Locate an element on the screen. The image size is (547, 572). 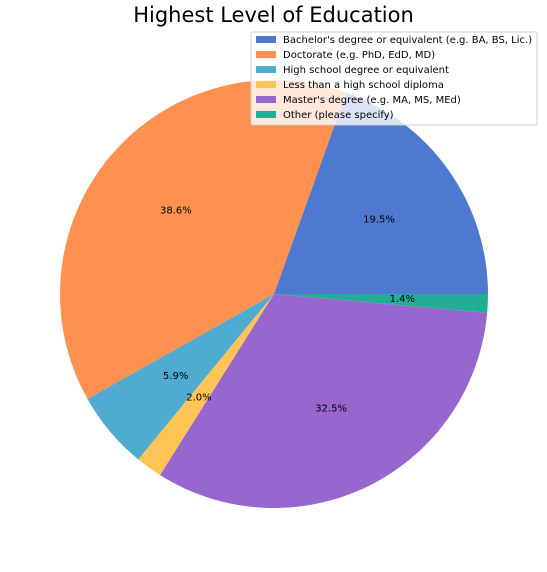
legend-frame is located at coordinates (394, 78).